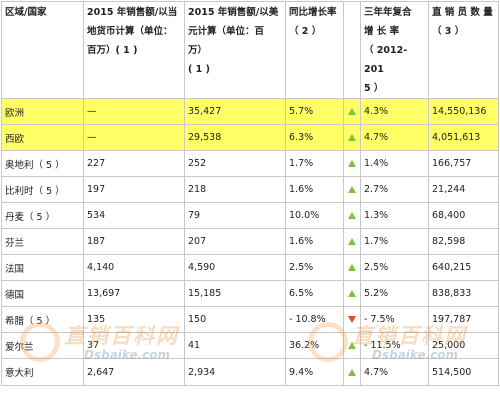 The height and width of the screenshot is (419, 500). I want to click on header-sellers: 直 销 员 数 量 （ 3 ）, so click(463, 50).